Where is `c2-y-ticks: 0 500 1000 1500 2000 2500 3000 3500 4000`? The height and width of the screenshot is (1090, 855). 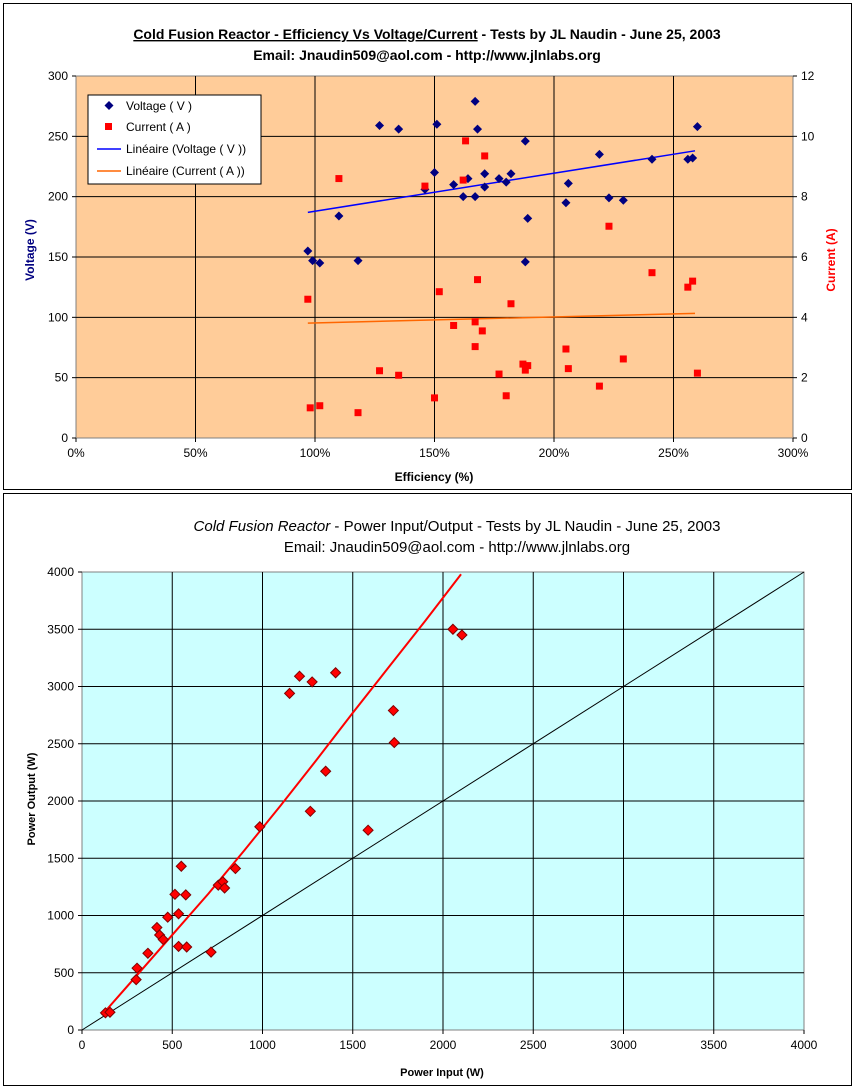 c2-y-ticks: 0 500 1000 1500 2000 2500 3000 3500 4000 is located at coordinates (64, 801).